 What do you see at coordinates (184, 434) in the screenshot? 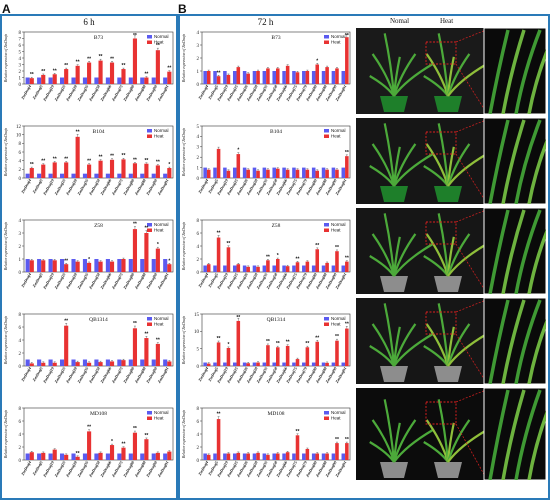
I see `y-axis-label: Relative expression of ZmDnajs` at bounding box center [184, 434].